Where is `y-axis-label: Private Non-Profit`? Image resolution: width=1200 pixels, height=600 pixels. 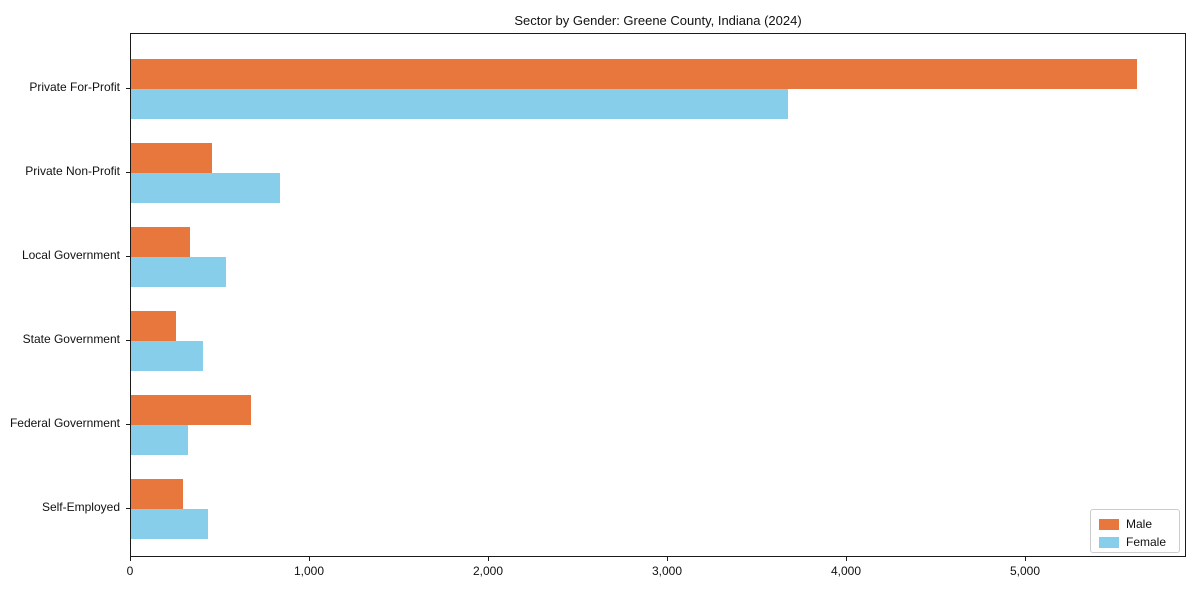
y-axis-label: Private Non-Profit is located at coordinates (72, 171).